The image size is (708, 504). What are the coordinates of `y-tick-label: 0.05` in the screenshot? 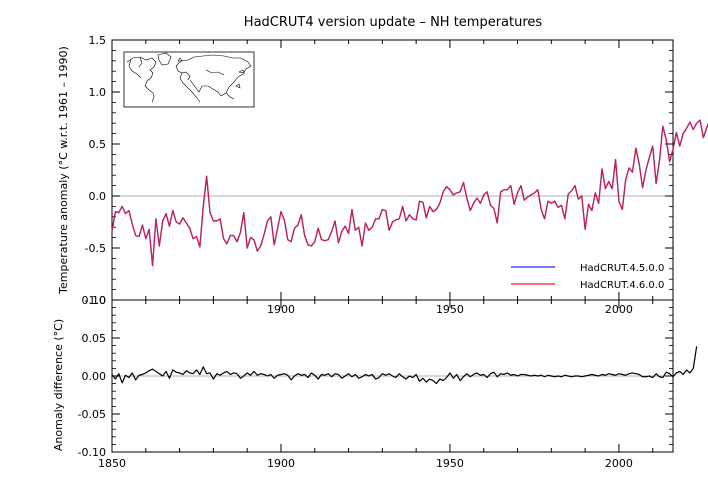 It's located at (94, 338).